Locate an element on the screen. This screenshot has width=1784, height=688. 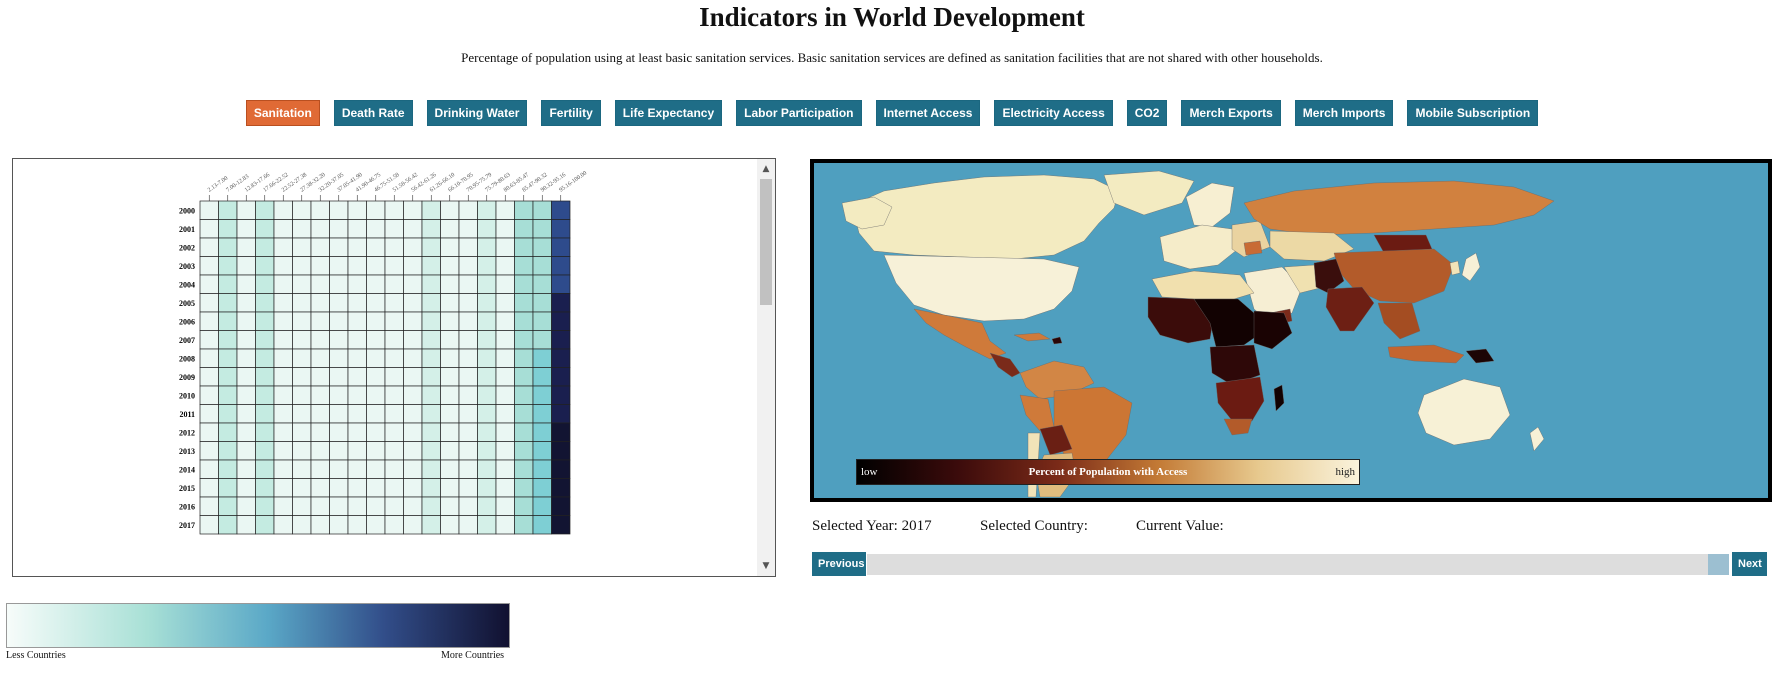
map-country-north-africa is located at coordinates (1203, 285).